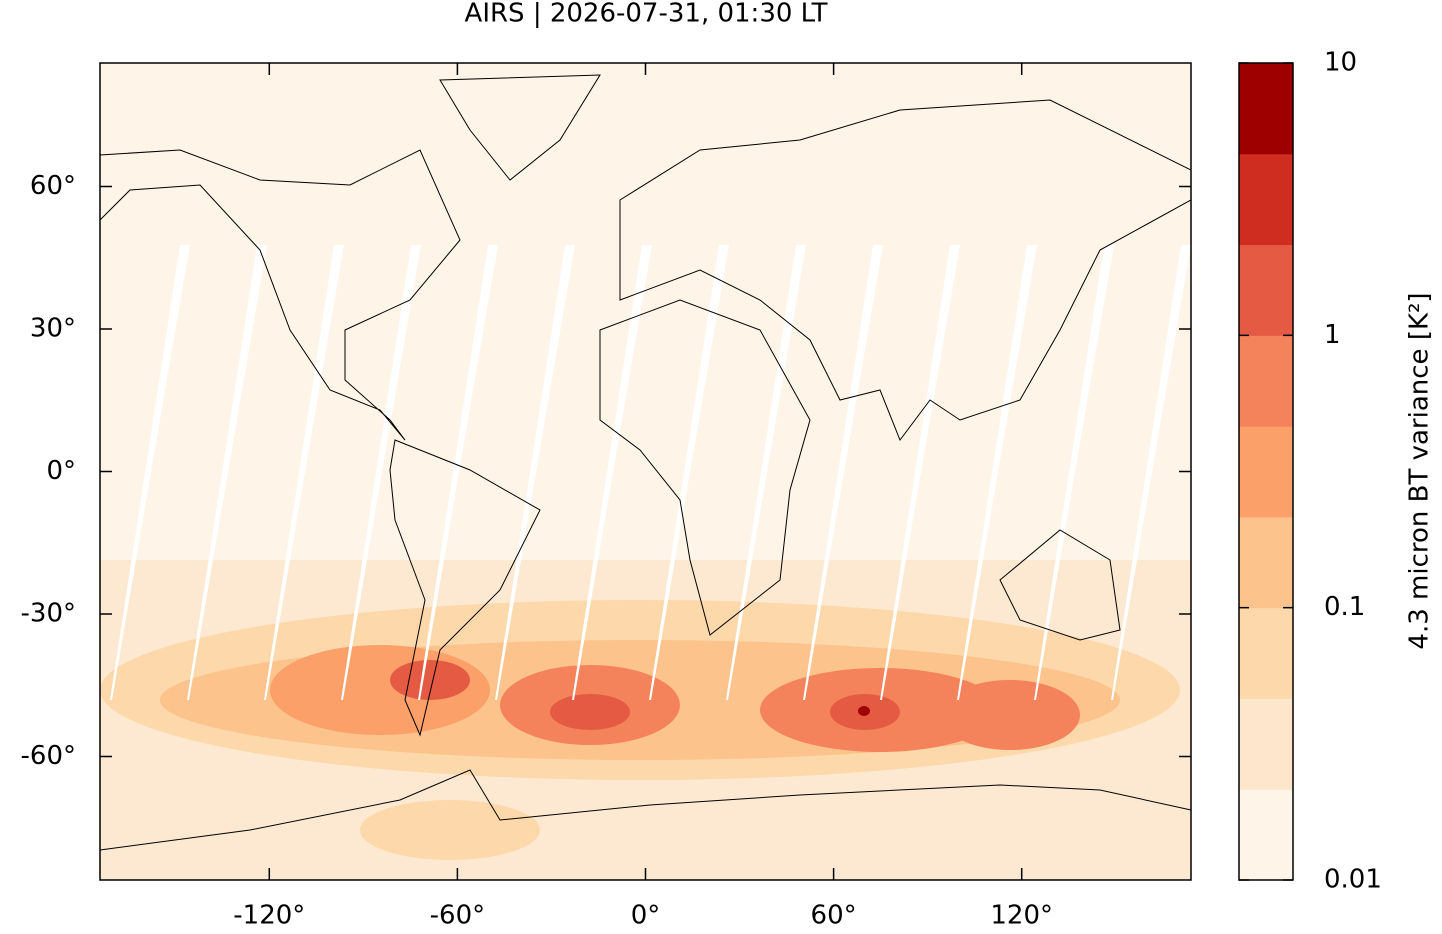  I want to click on x-tick-label: 0°, so click(646, 916).